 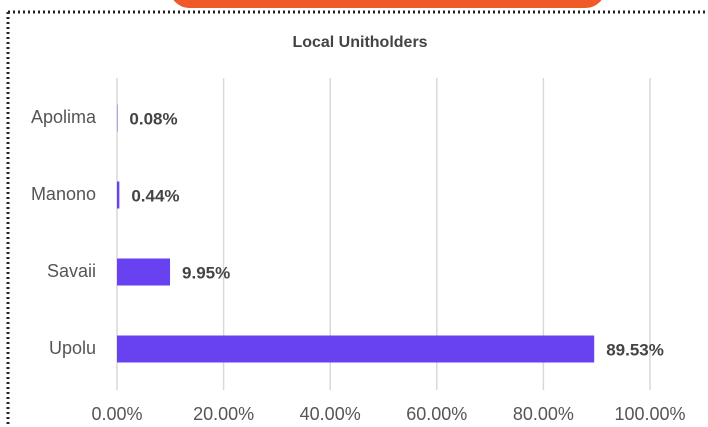 What do you see at coordinates (155, 195) in the screenshot?
I see `data-label: 0.44%` at bounding box center [155, 195].